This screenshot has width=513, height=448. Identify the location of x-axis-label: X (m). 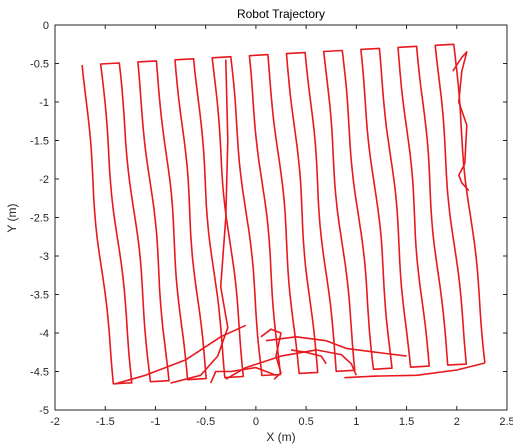
(280, 437).